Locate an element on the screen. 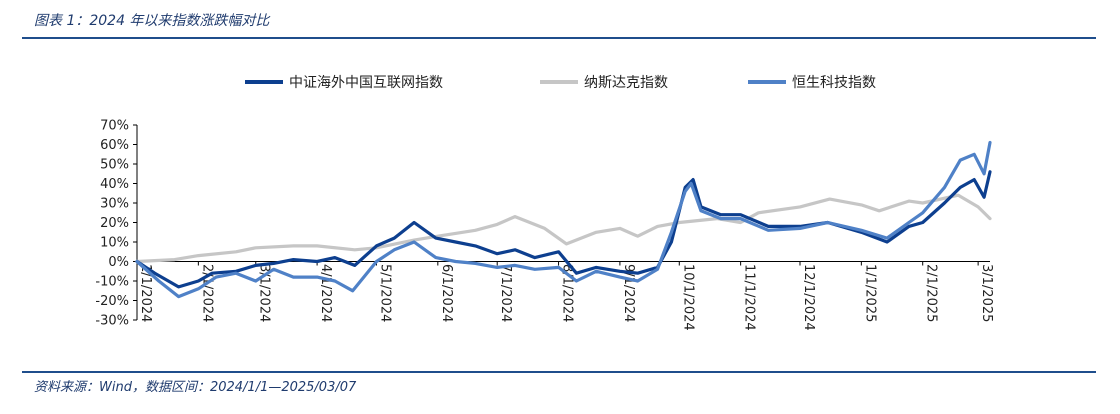  y-tick-label: 70% is located at coordinates (114, 126).